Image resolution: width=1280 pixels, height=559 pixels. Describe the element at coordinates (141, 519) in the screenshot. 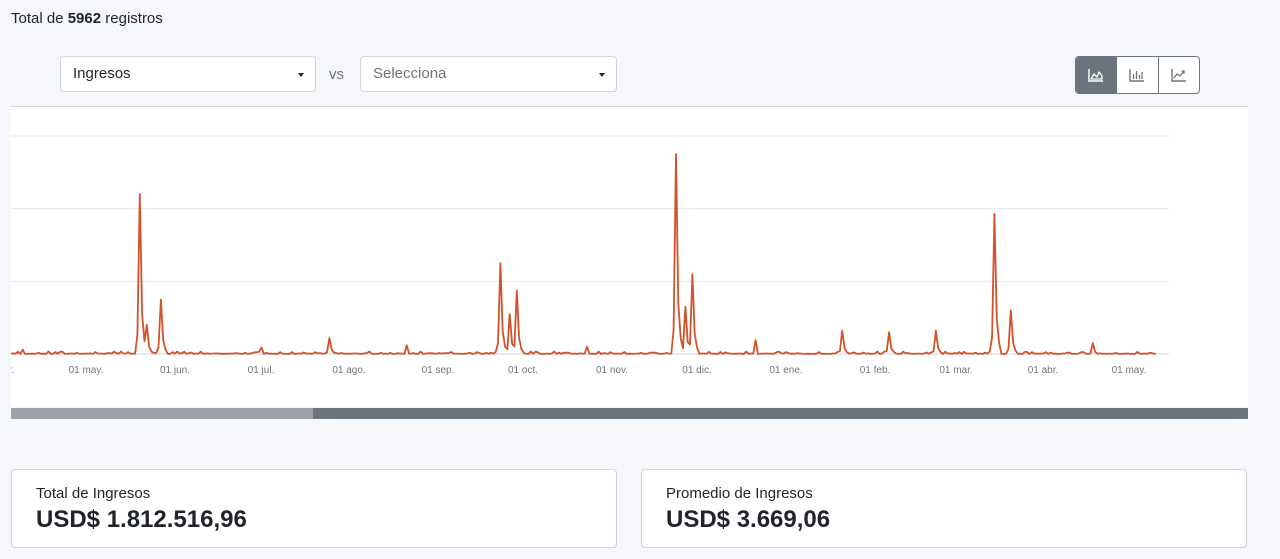

I see `card-value: USD$ 1.812.516,96` at that location.